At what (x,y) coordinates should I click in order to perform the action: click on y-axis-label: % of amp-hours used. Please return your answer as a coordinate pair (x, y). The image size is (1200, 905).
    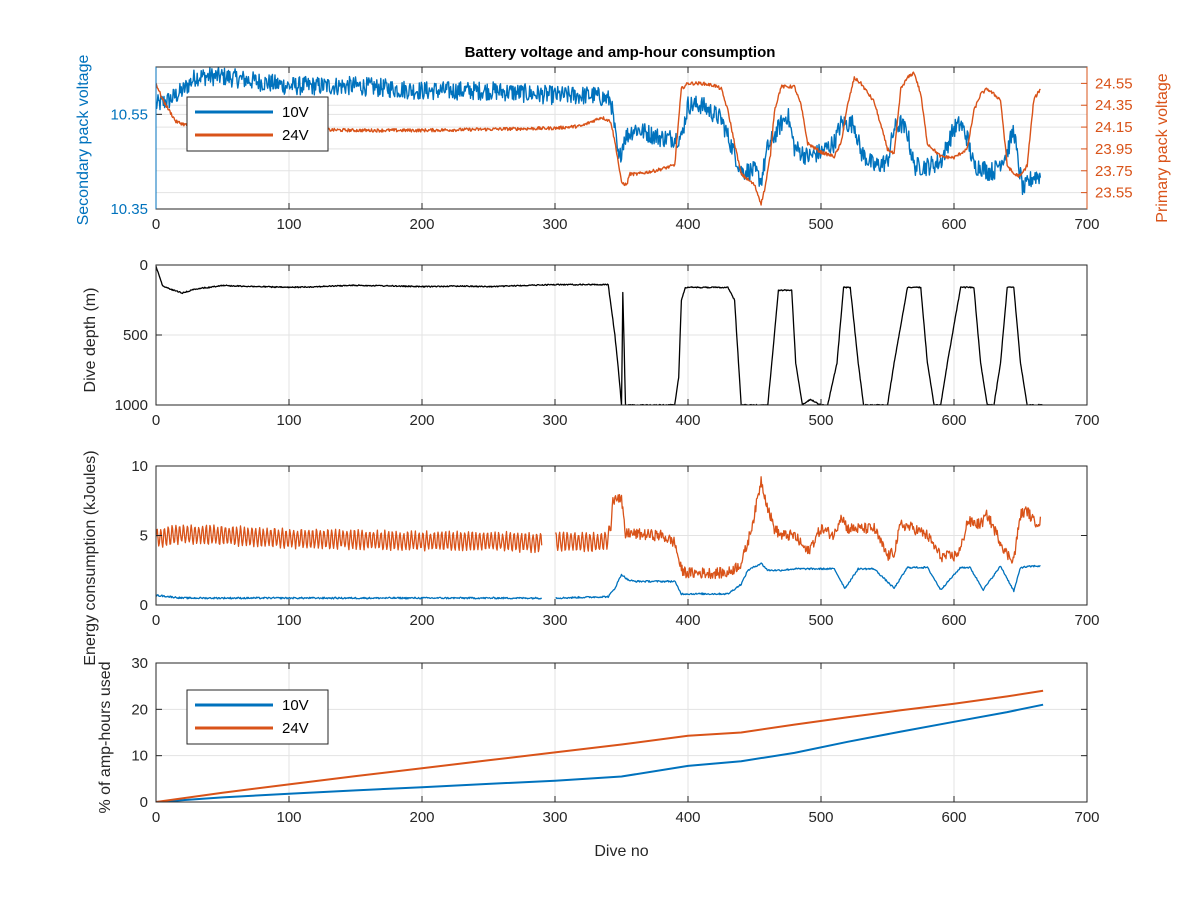
    Looking at the image, I should click on (105, 737).